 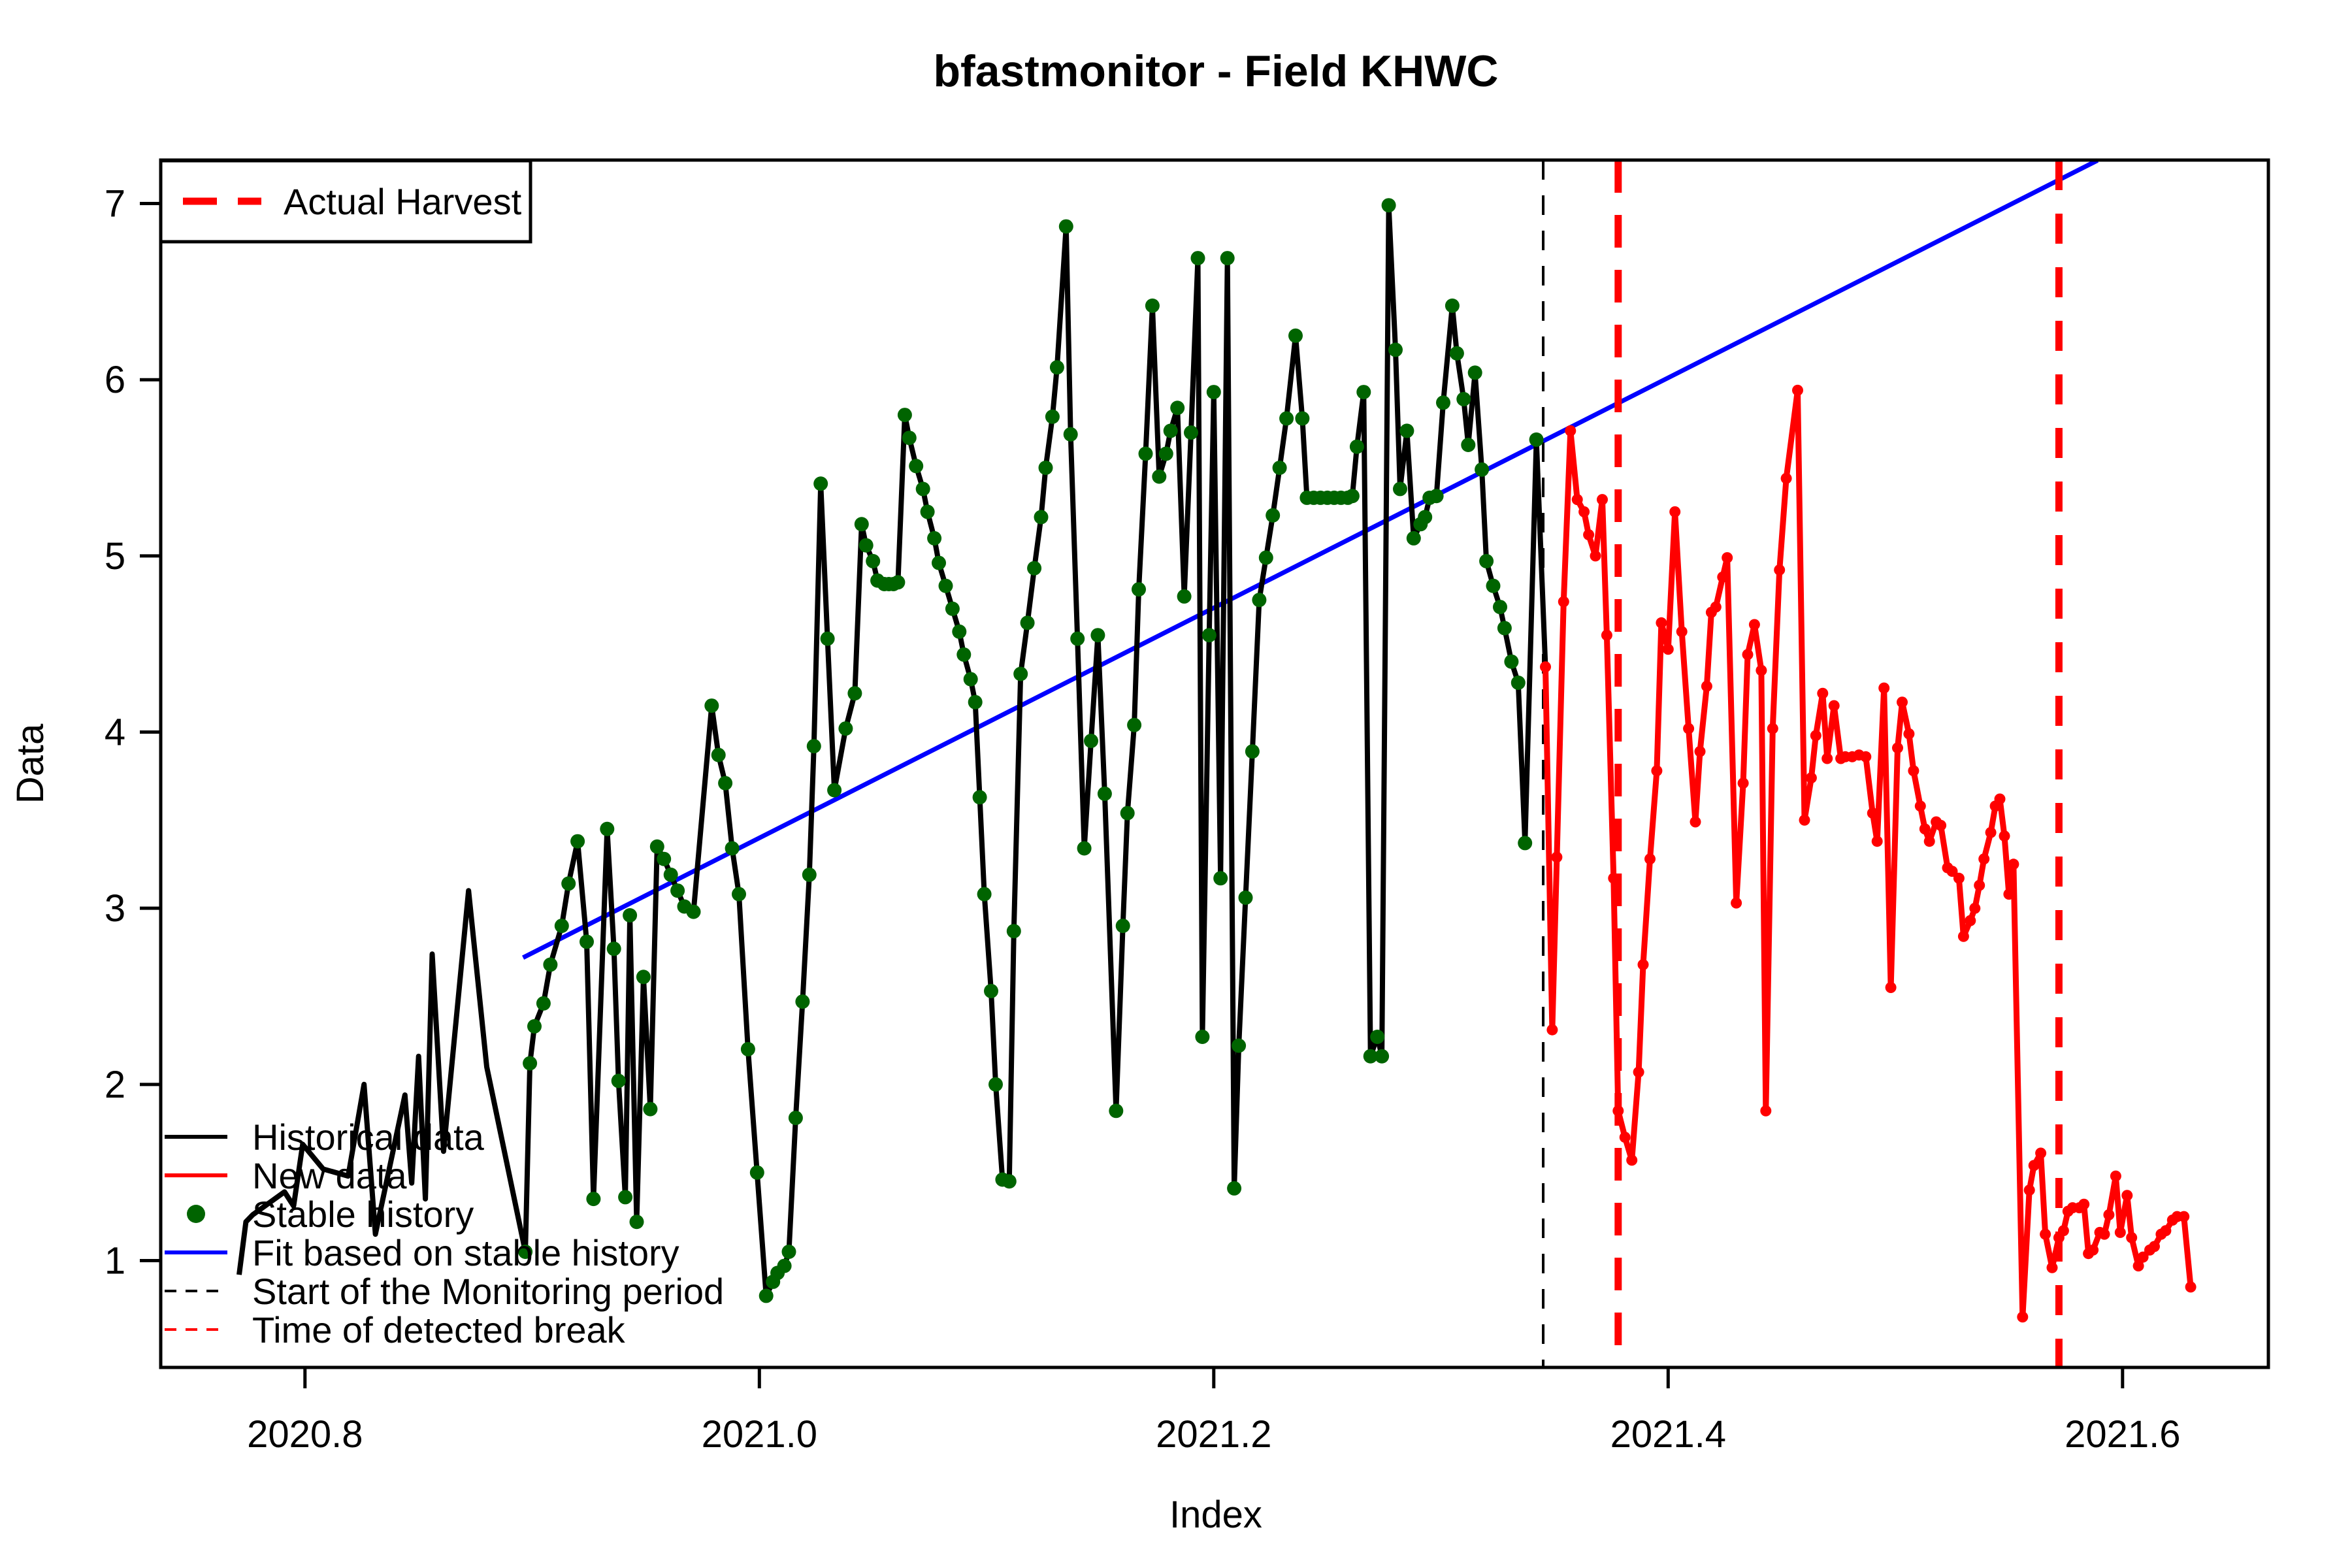 I want to click on legend-fit-label: Fit based on stable history, so click(x=465, y=1252).